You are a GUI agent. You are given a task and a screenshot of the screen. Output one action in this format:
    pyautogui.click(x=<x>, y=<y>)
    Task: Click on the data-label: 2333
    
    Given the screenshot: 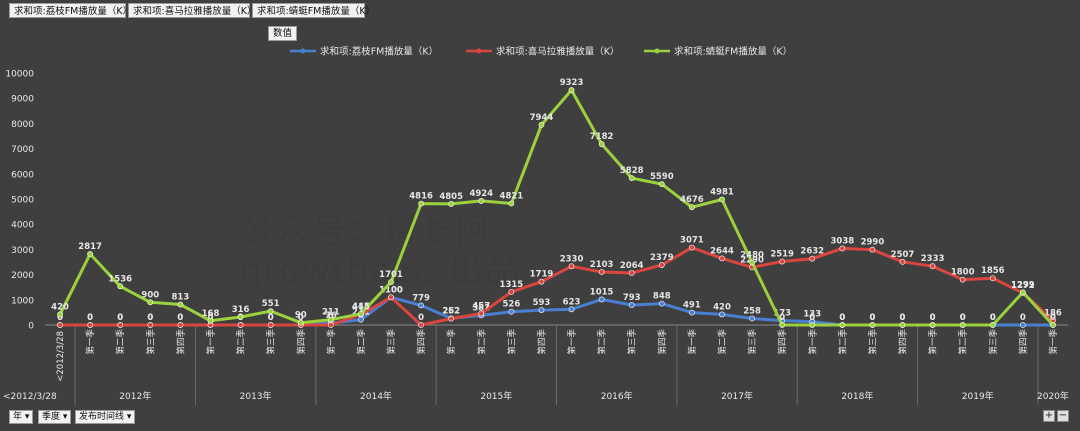 What is the action you would take?
    pyautogui.click(x=933, y=259)
    